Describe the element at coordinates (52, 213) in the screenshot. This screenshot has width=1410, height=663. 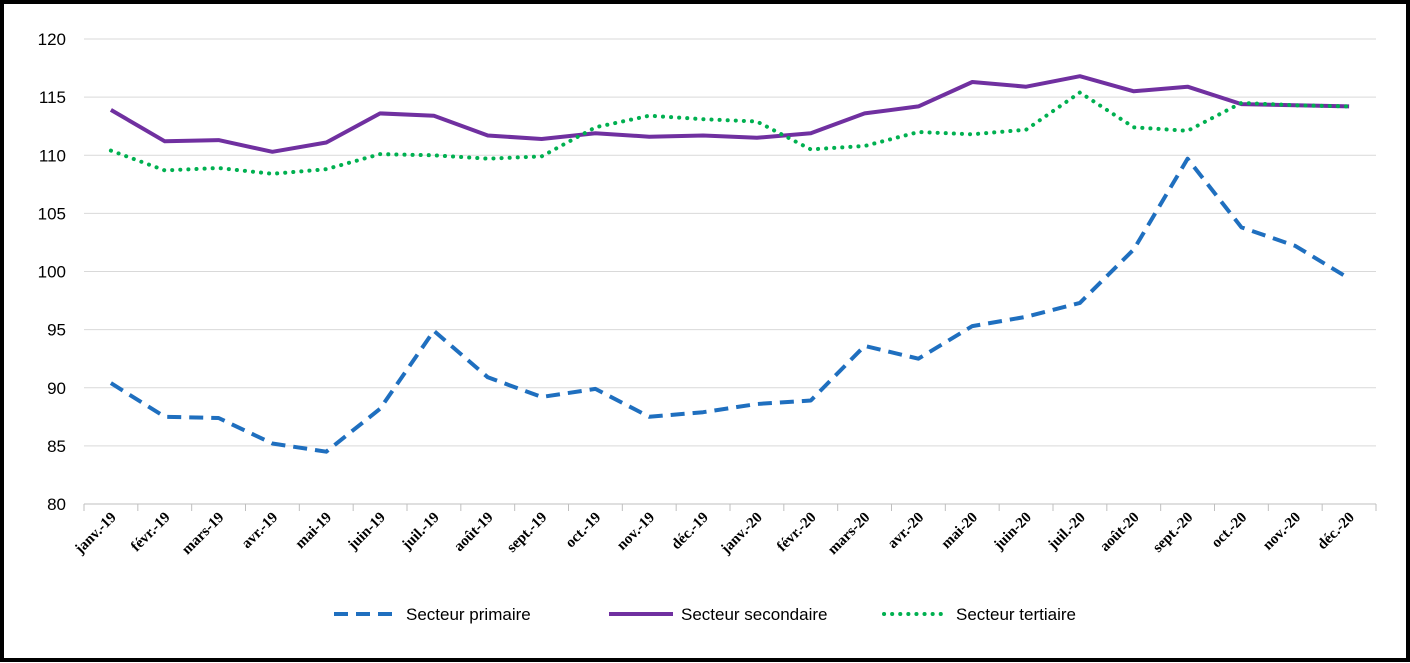
I see `y-tick-label: 105` at that location.